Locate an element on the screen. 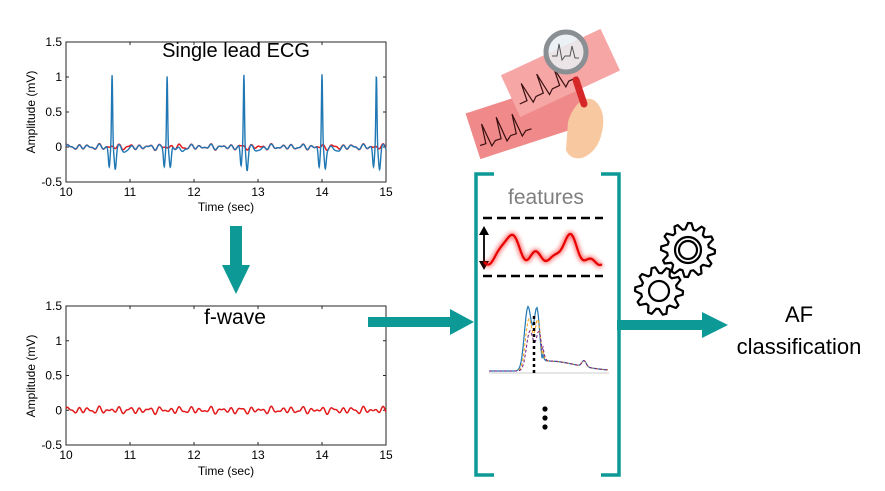  spectrum-orange-line is located at coordinates (549, 344).